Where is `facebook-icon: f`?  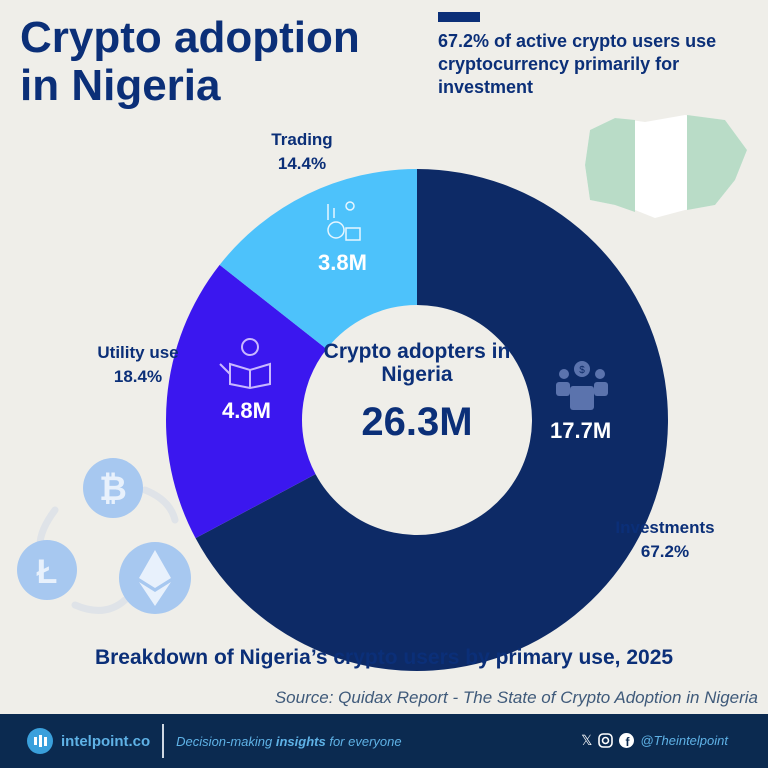
facebook-icon: f is located at coordinates (627, 740).